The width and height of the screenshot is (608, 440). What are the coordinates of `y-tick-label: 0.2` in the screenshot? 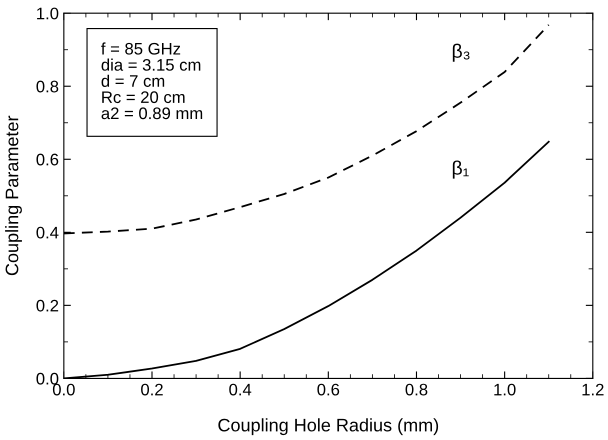 It's located at (47, 306).